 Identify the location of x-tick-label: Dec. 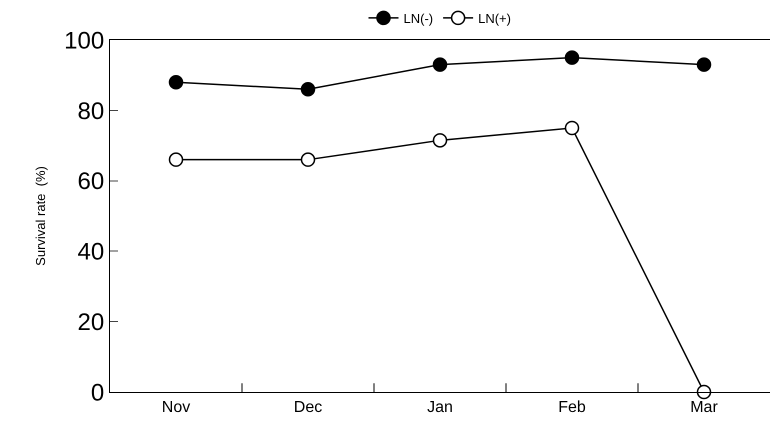
(308, 407).